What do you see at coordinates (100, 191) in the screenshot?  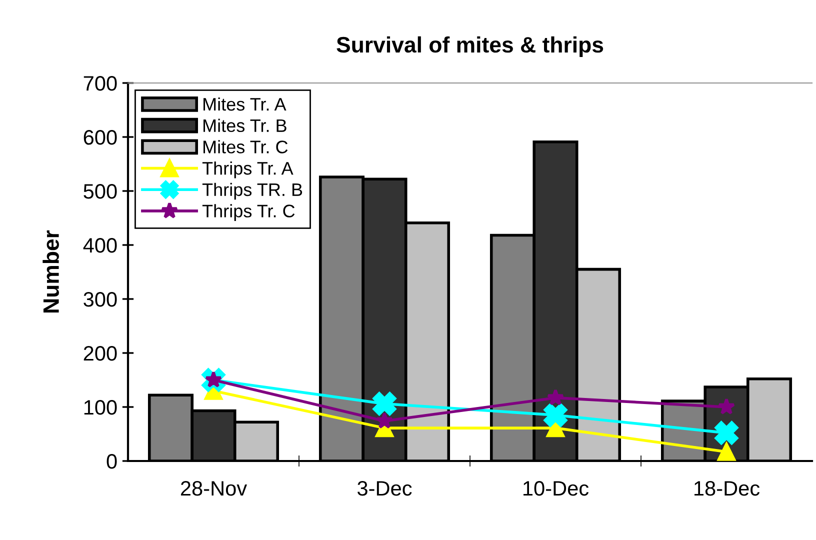 I see `y-tick-label: 500` at bounding box center [100, 191].